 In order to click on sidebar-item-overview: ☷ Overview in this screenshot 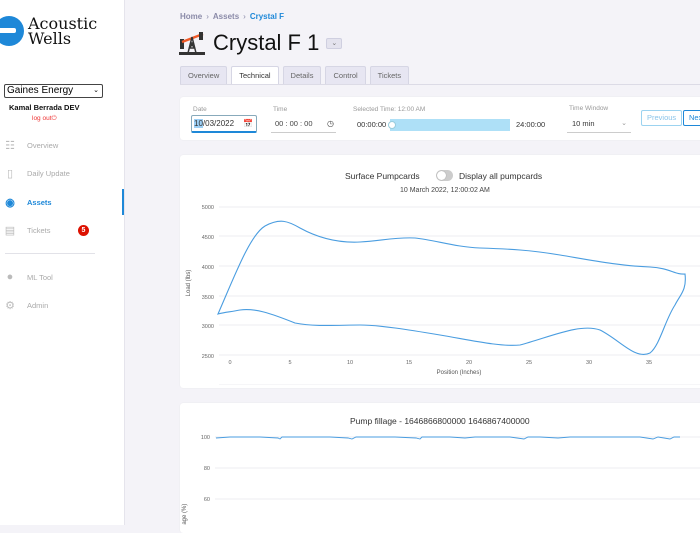, I will do `click(32, 145)`.